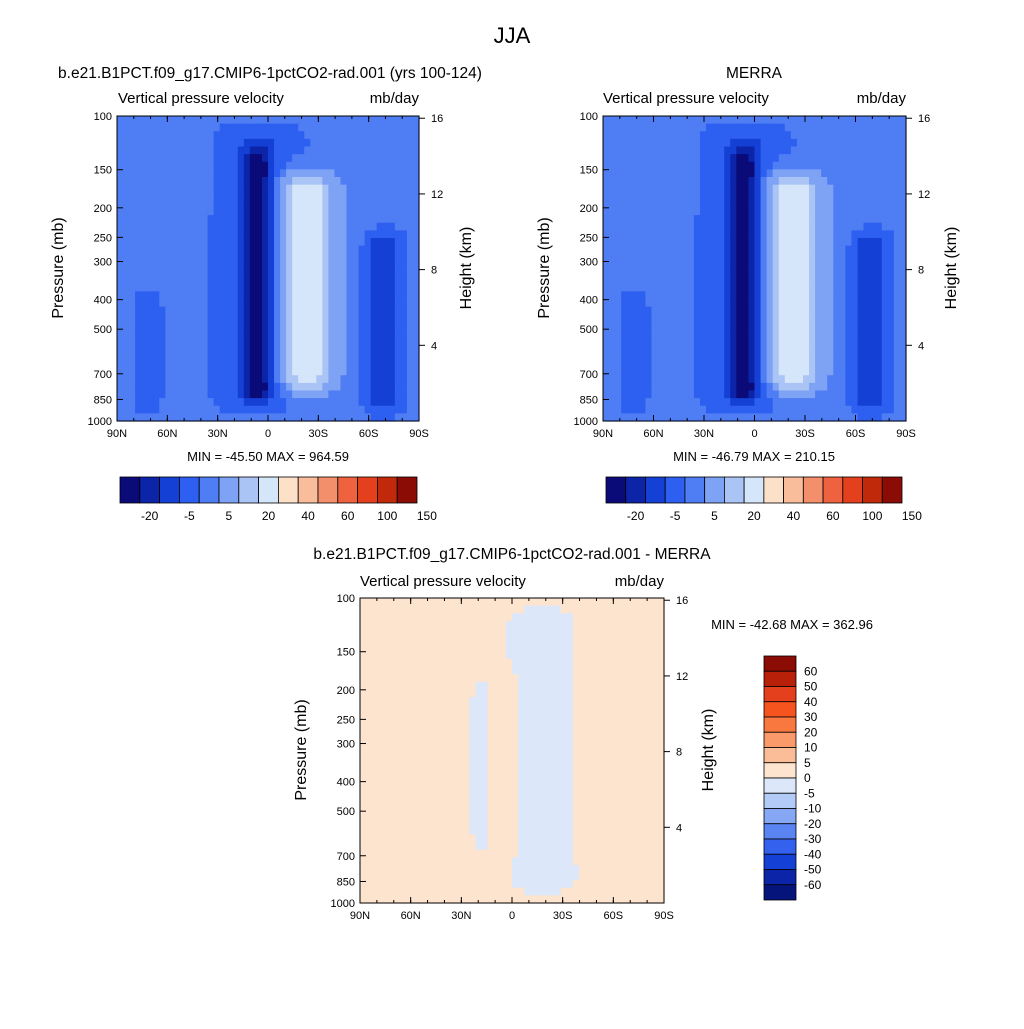 The width and height of the screenshot is (1024, 1029). I want to click on x-tick-label: 0, so click(754, 434).